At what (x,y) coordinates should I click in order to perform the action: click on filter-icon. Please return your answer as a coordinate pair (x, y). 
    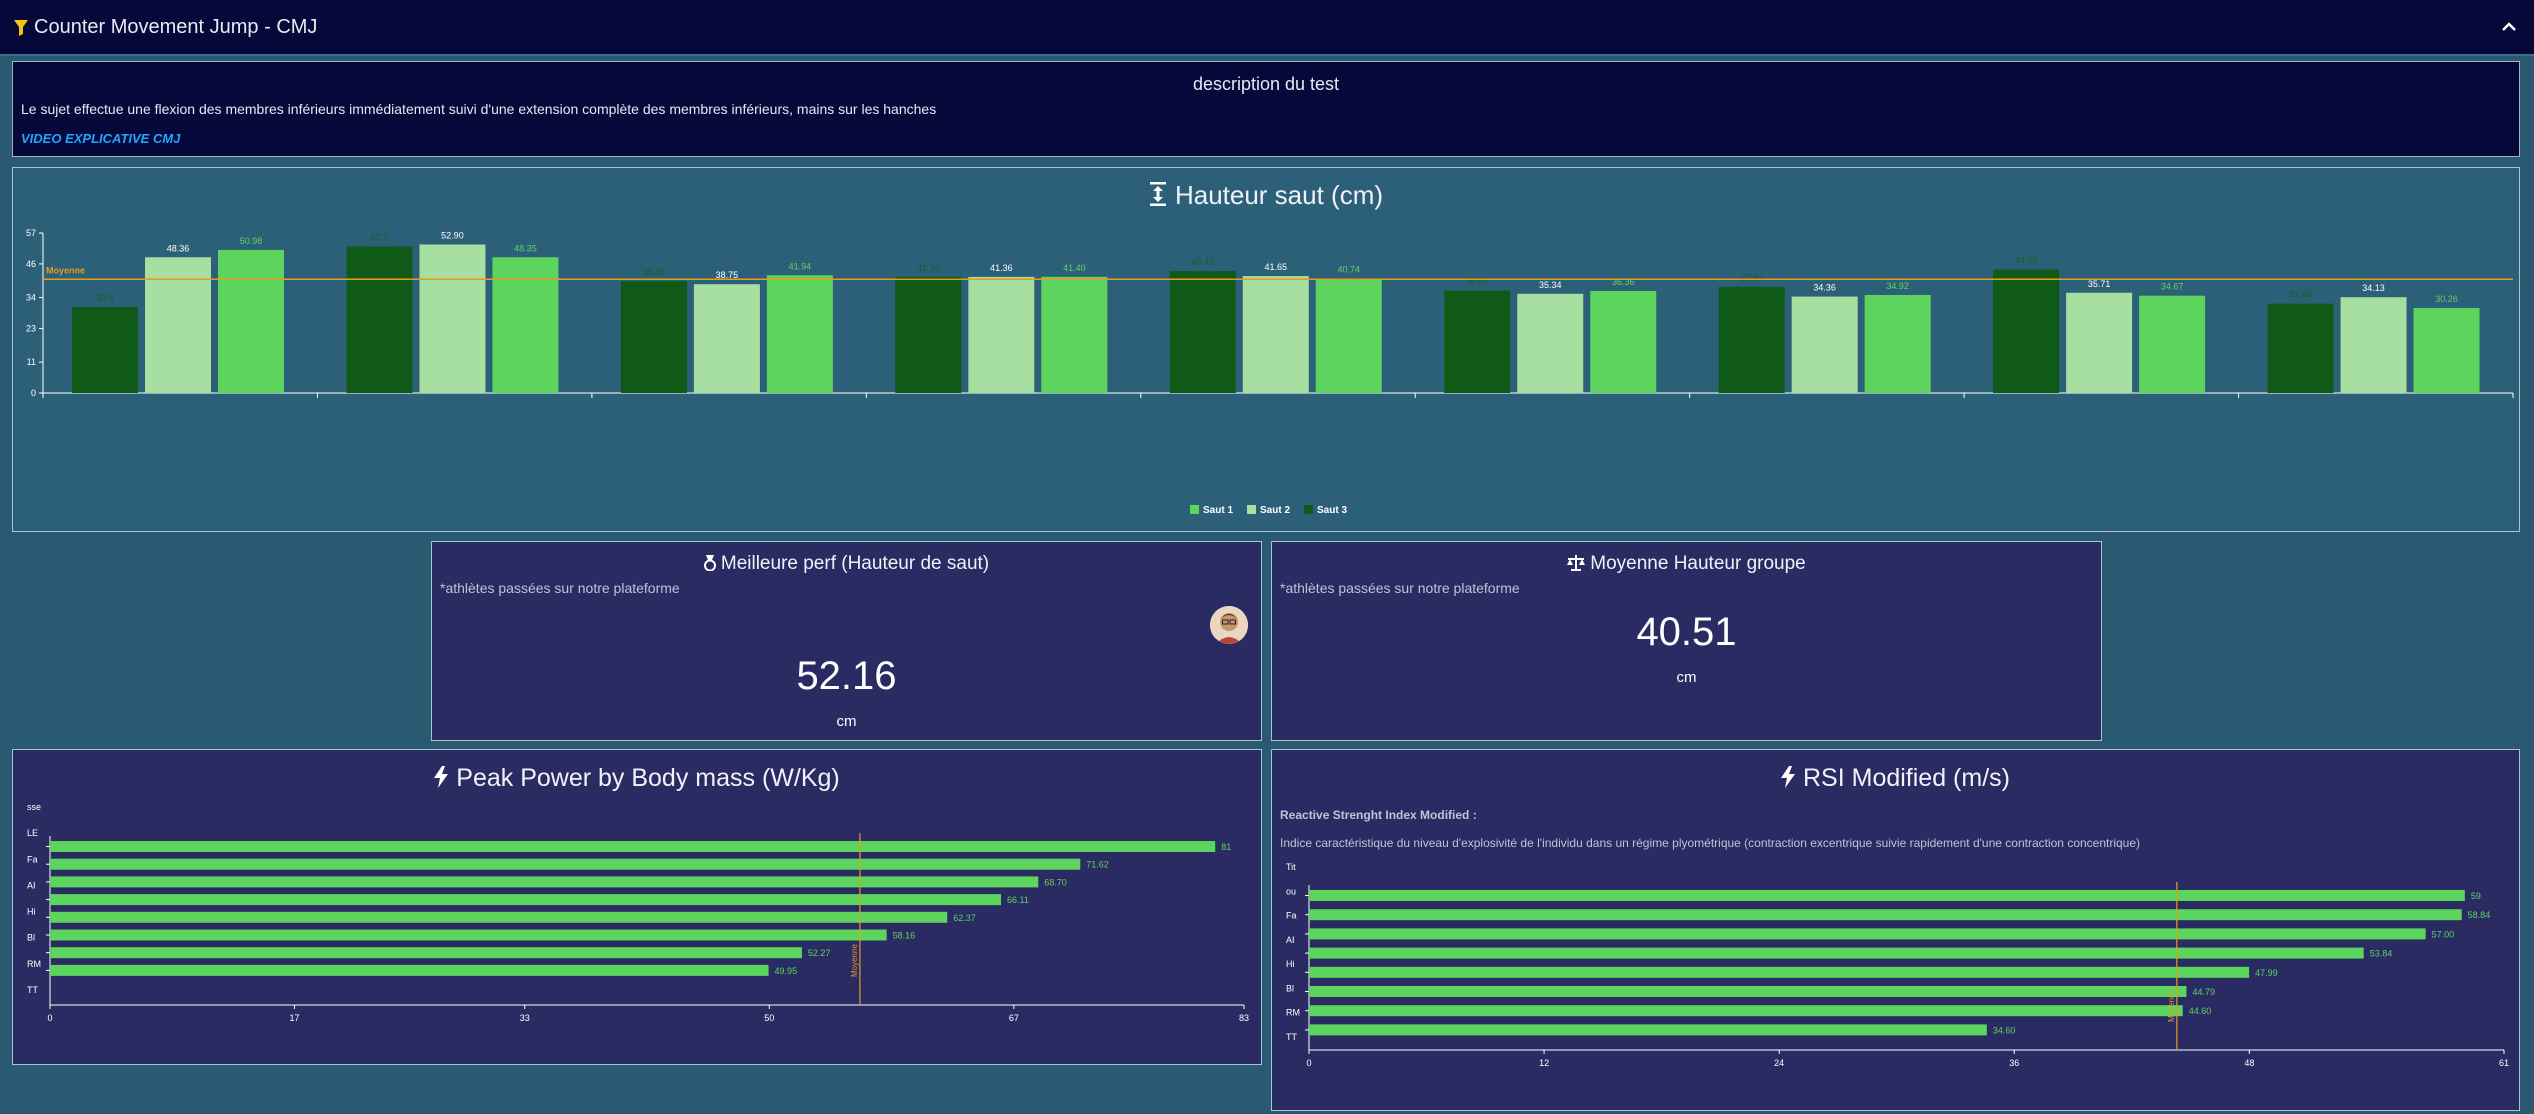
    Looking at the image, I should click on (21, 28).